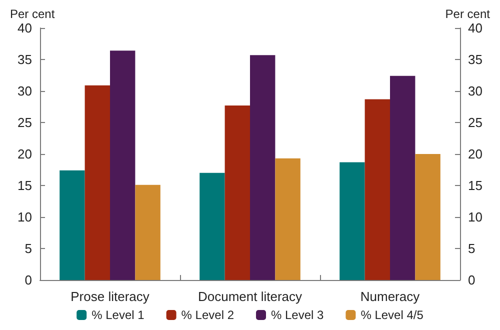  I want to click on y-tick-label: 5, so click(28, 248).